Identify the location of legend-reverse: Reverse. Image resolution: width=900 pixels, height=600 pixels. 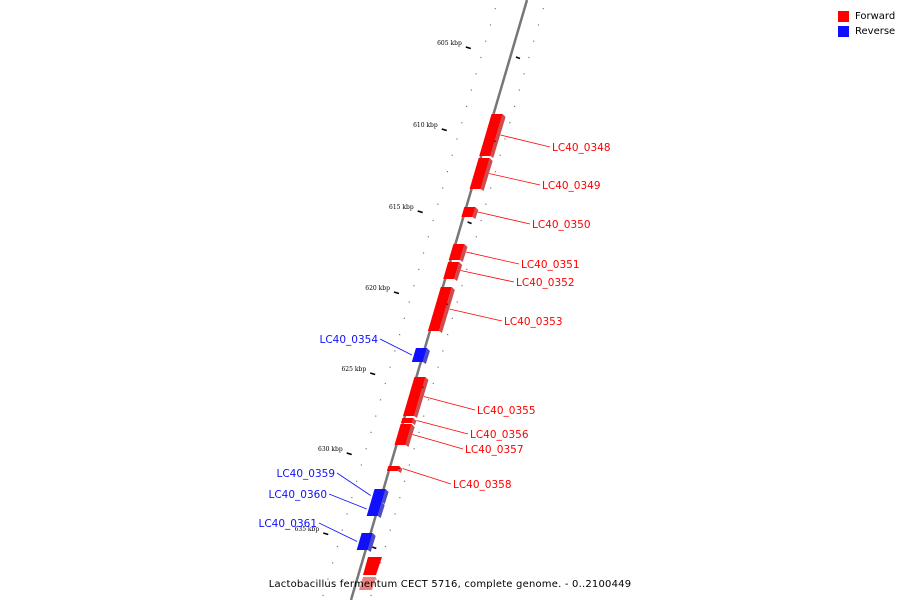
(866, 31).